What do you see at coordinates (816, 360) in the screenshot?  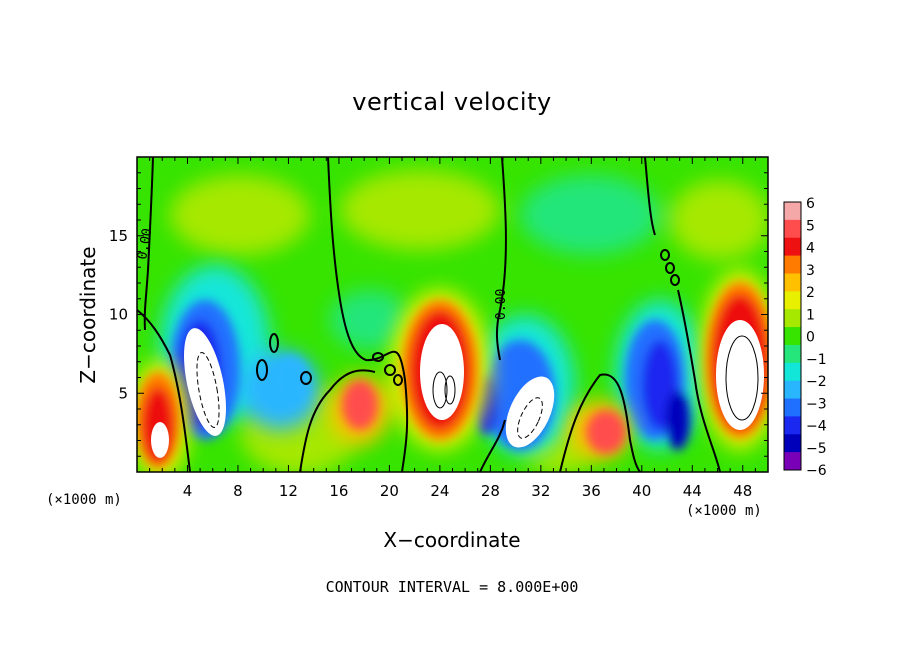 I see `colorbar-tick-label: −1` at bounding box center [816, 360].